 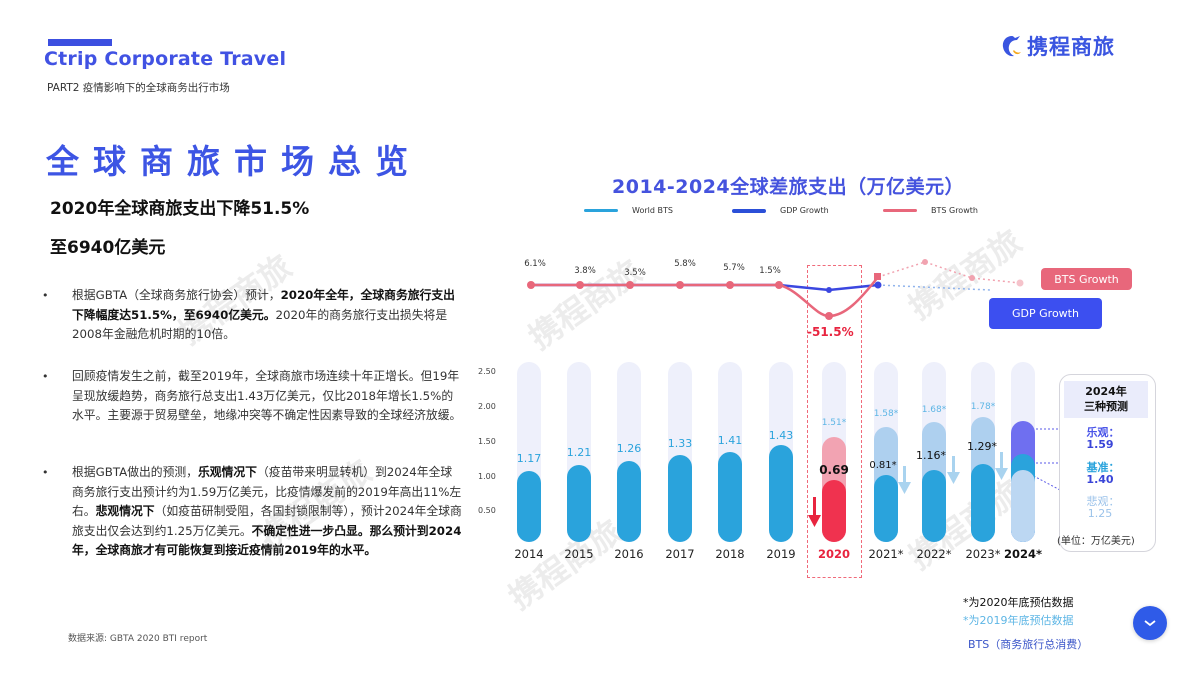 I want to click on bar-value: 0.81*, so click(x=883, y=465).